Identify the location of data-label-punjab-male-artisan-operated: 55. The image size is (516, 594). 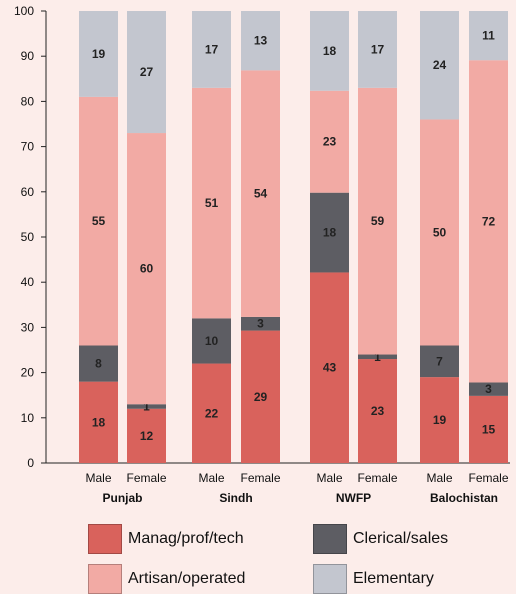
(99, 221).